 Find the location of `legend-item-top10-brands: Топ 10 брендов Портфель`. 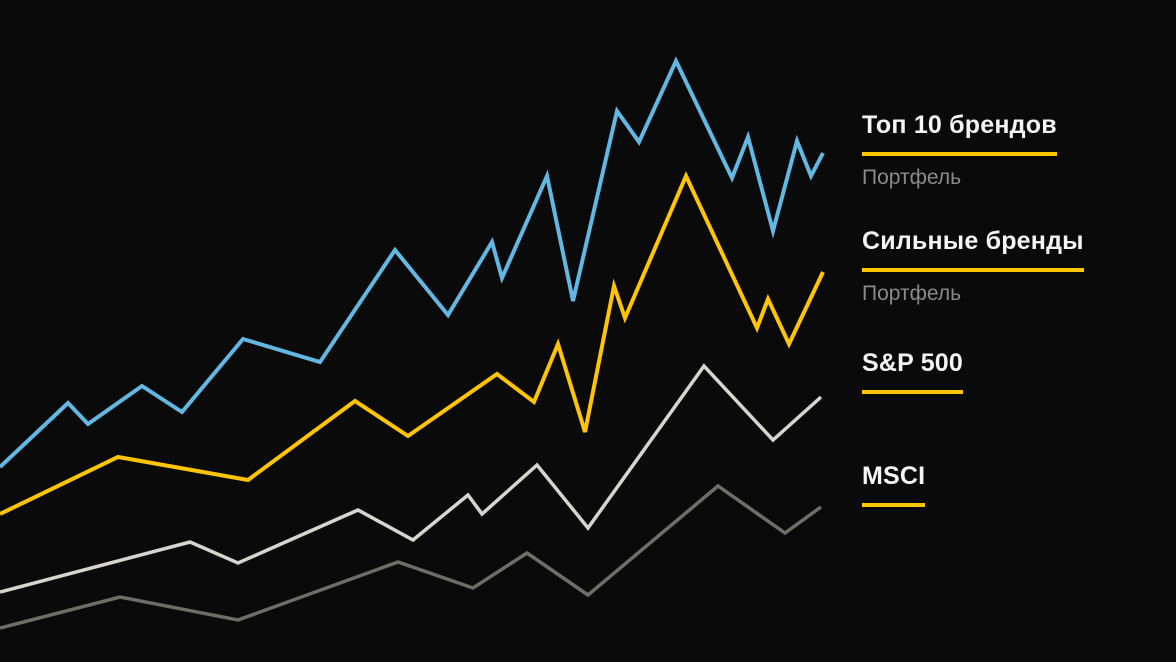

legend-item-top10-brands: Топ 10 брендов Портфель is located at coordinates (959, 150).